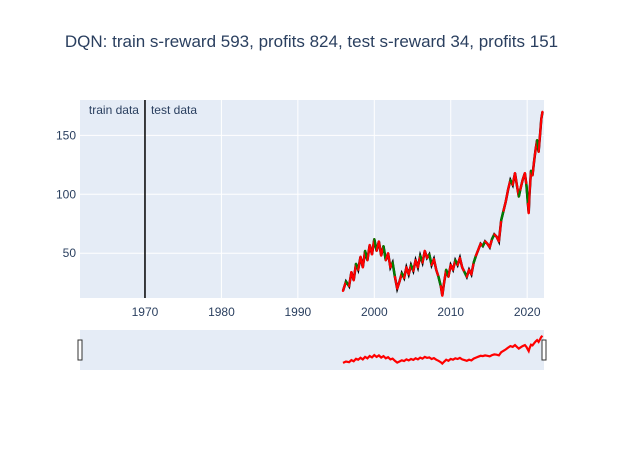  Describe the element at coordinates (336, 312) in the screenshot. I see `x-axis-ticks: 1970 1980 1990 2000 2010 2020` at that location.